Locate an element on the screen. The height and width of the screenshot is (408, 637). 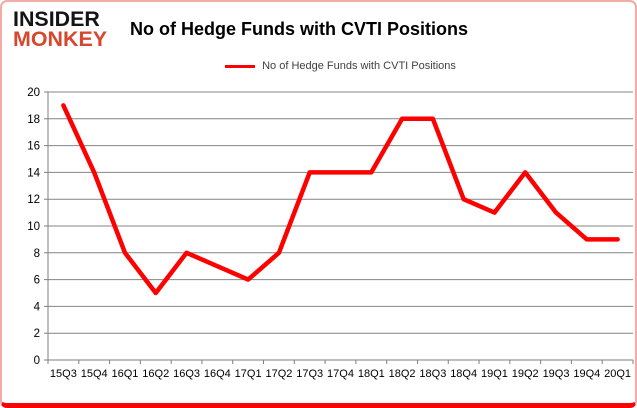
x-tick-label: 16Q2 is located at coordinates (155, 374).